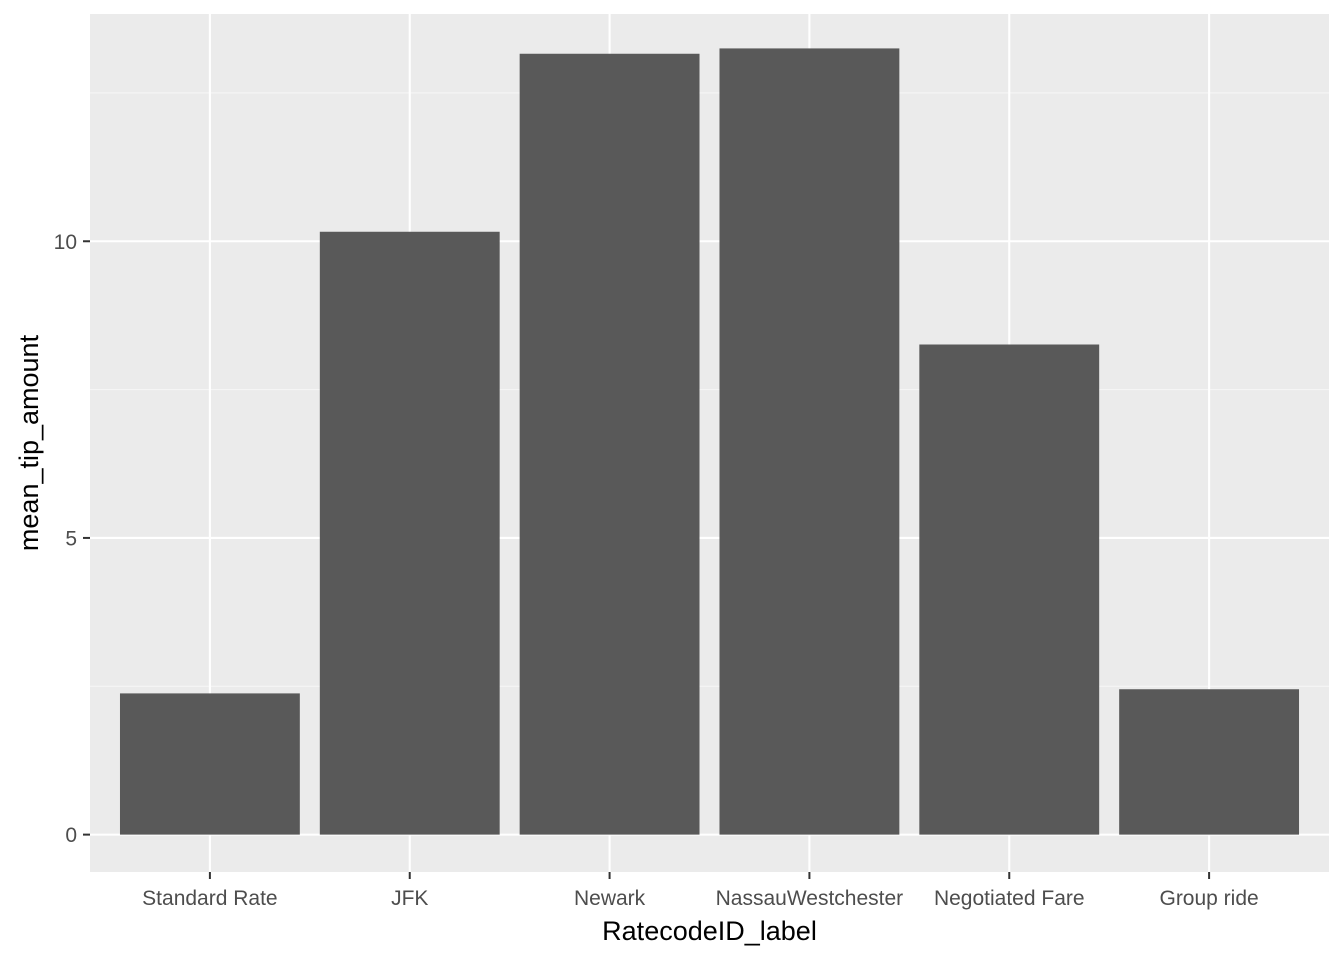 The image size is (1344, 960). What do you see at coordinates (29, 442) in the screenshot?
I see `y-axis-title: mean_tip_amount` at bounding box center [29, 442].